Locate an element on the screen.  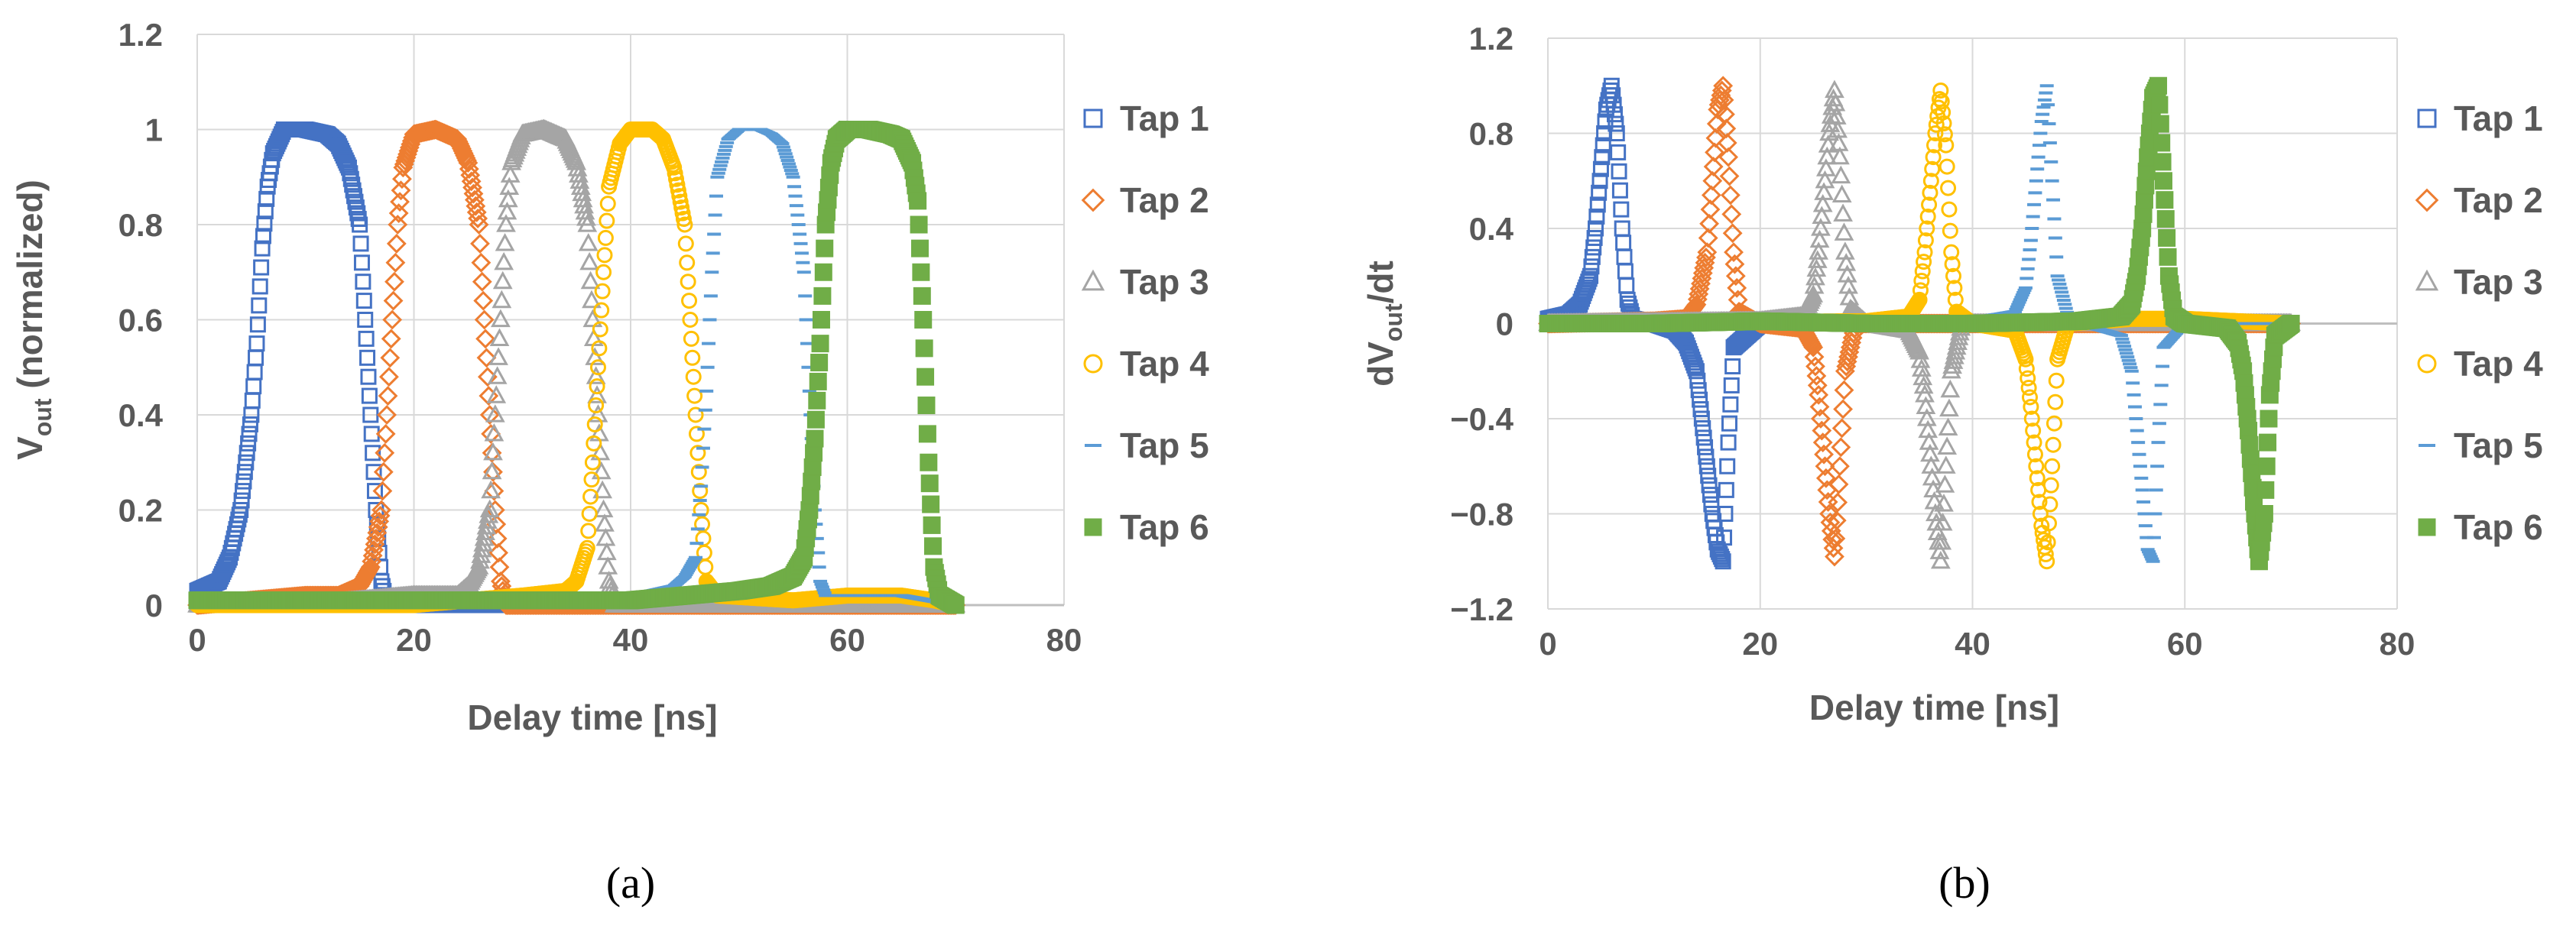
legend-item: Tap 1 is located at coordinates (1146, 118).